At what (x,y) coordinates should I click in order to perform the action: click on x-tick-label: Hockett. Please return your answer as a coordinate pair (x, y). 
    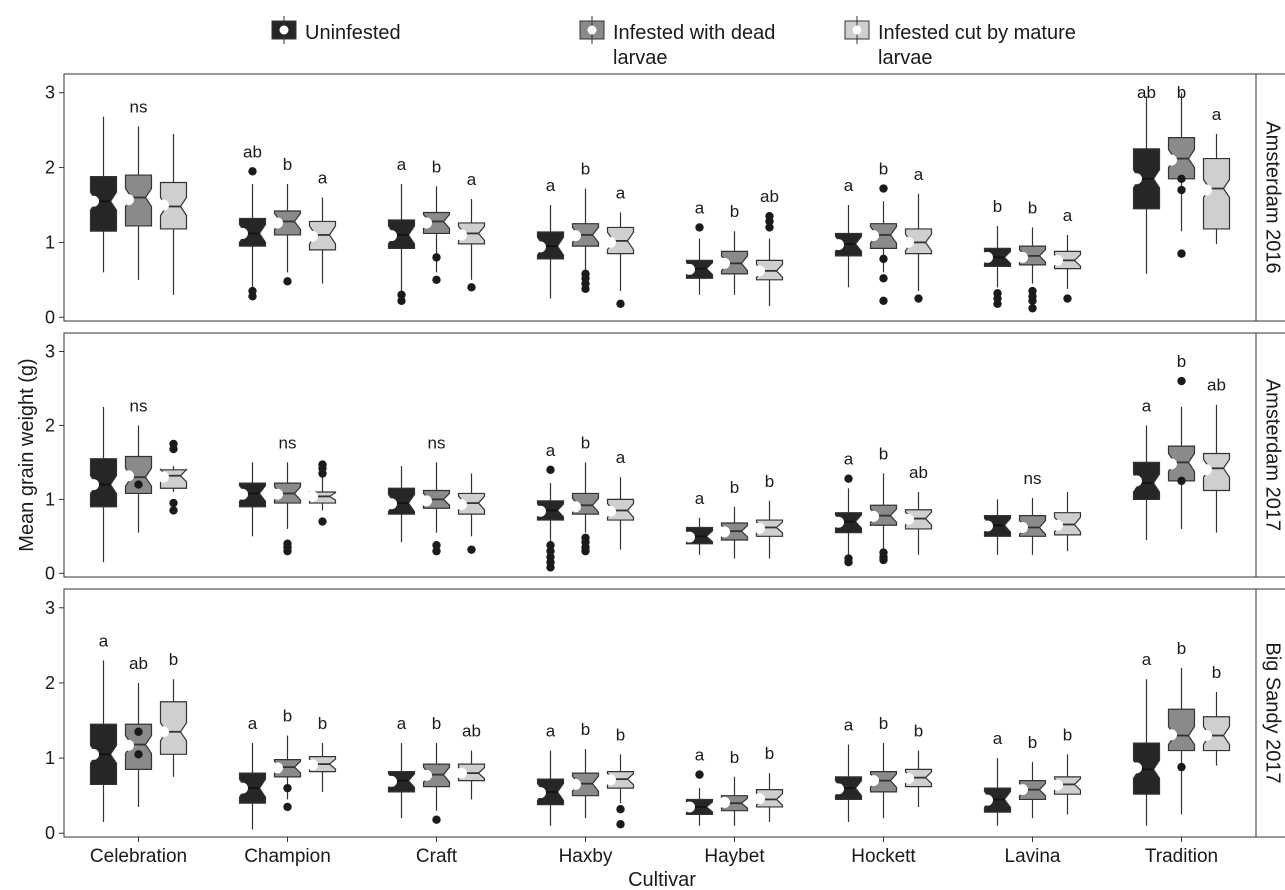
    Looking at the image, I should click on (883, 856).